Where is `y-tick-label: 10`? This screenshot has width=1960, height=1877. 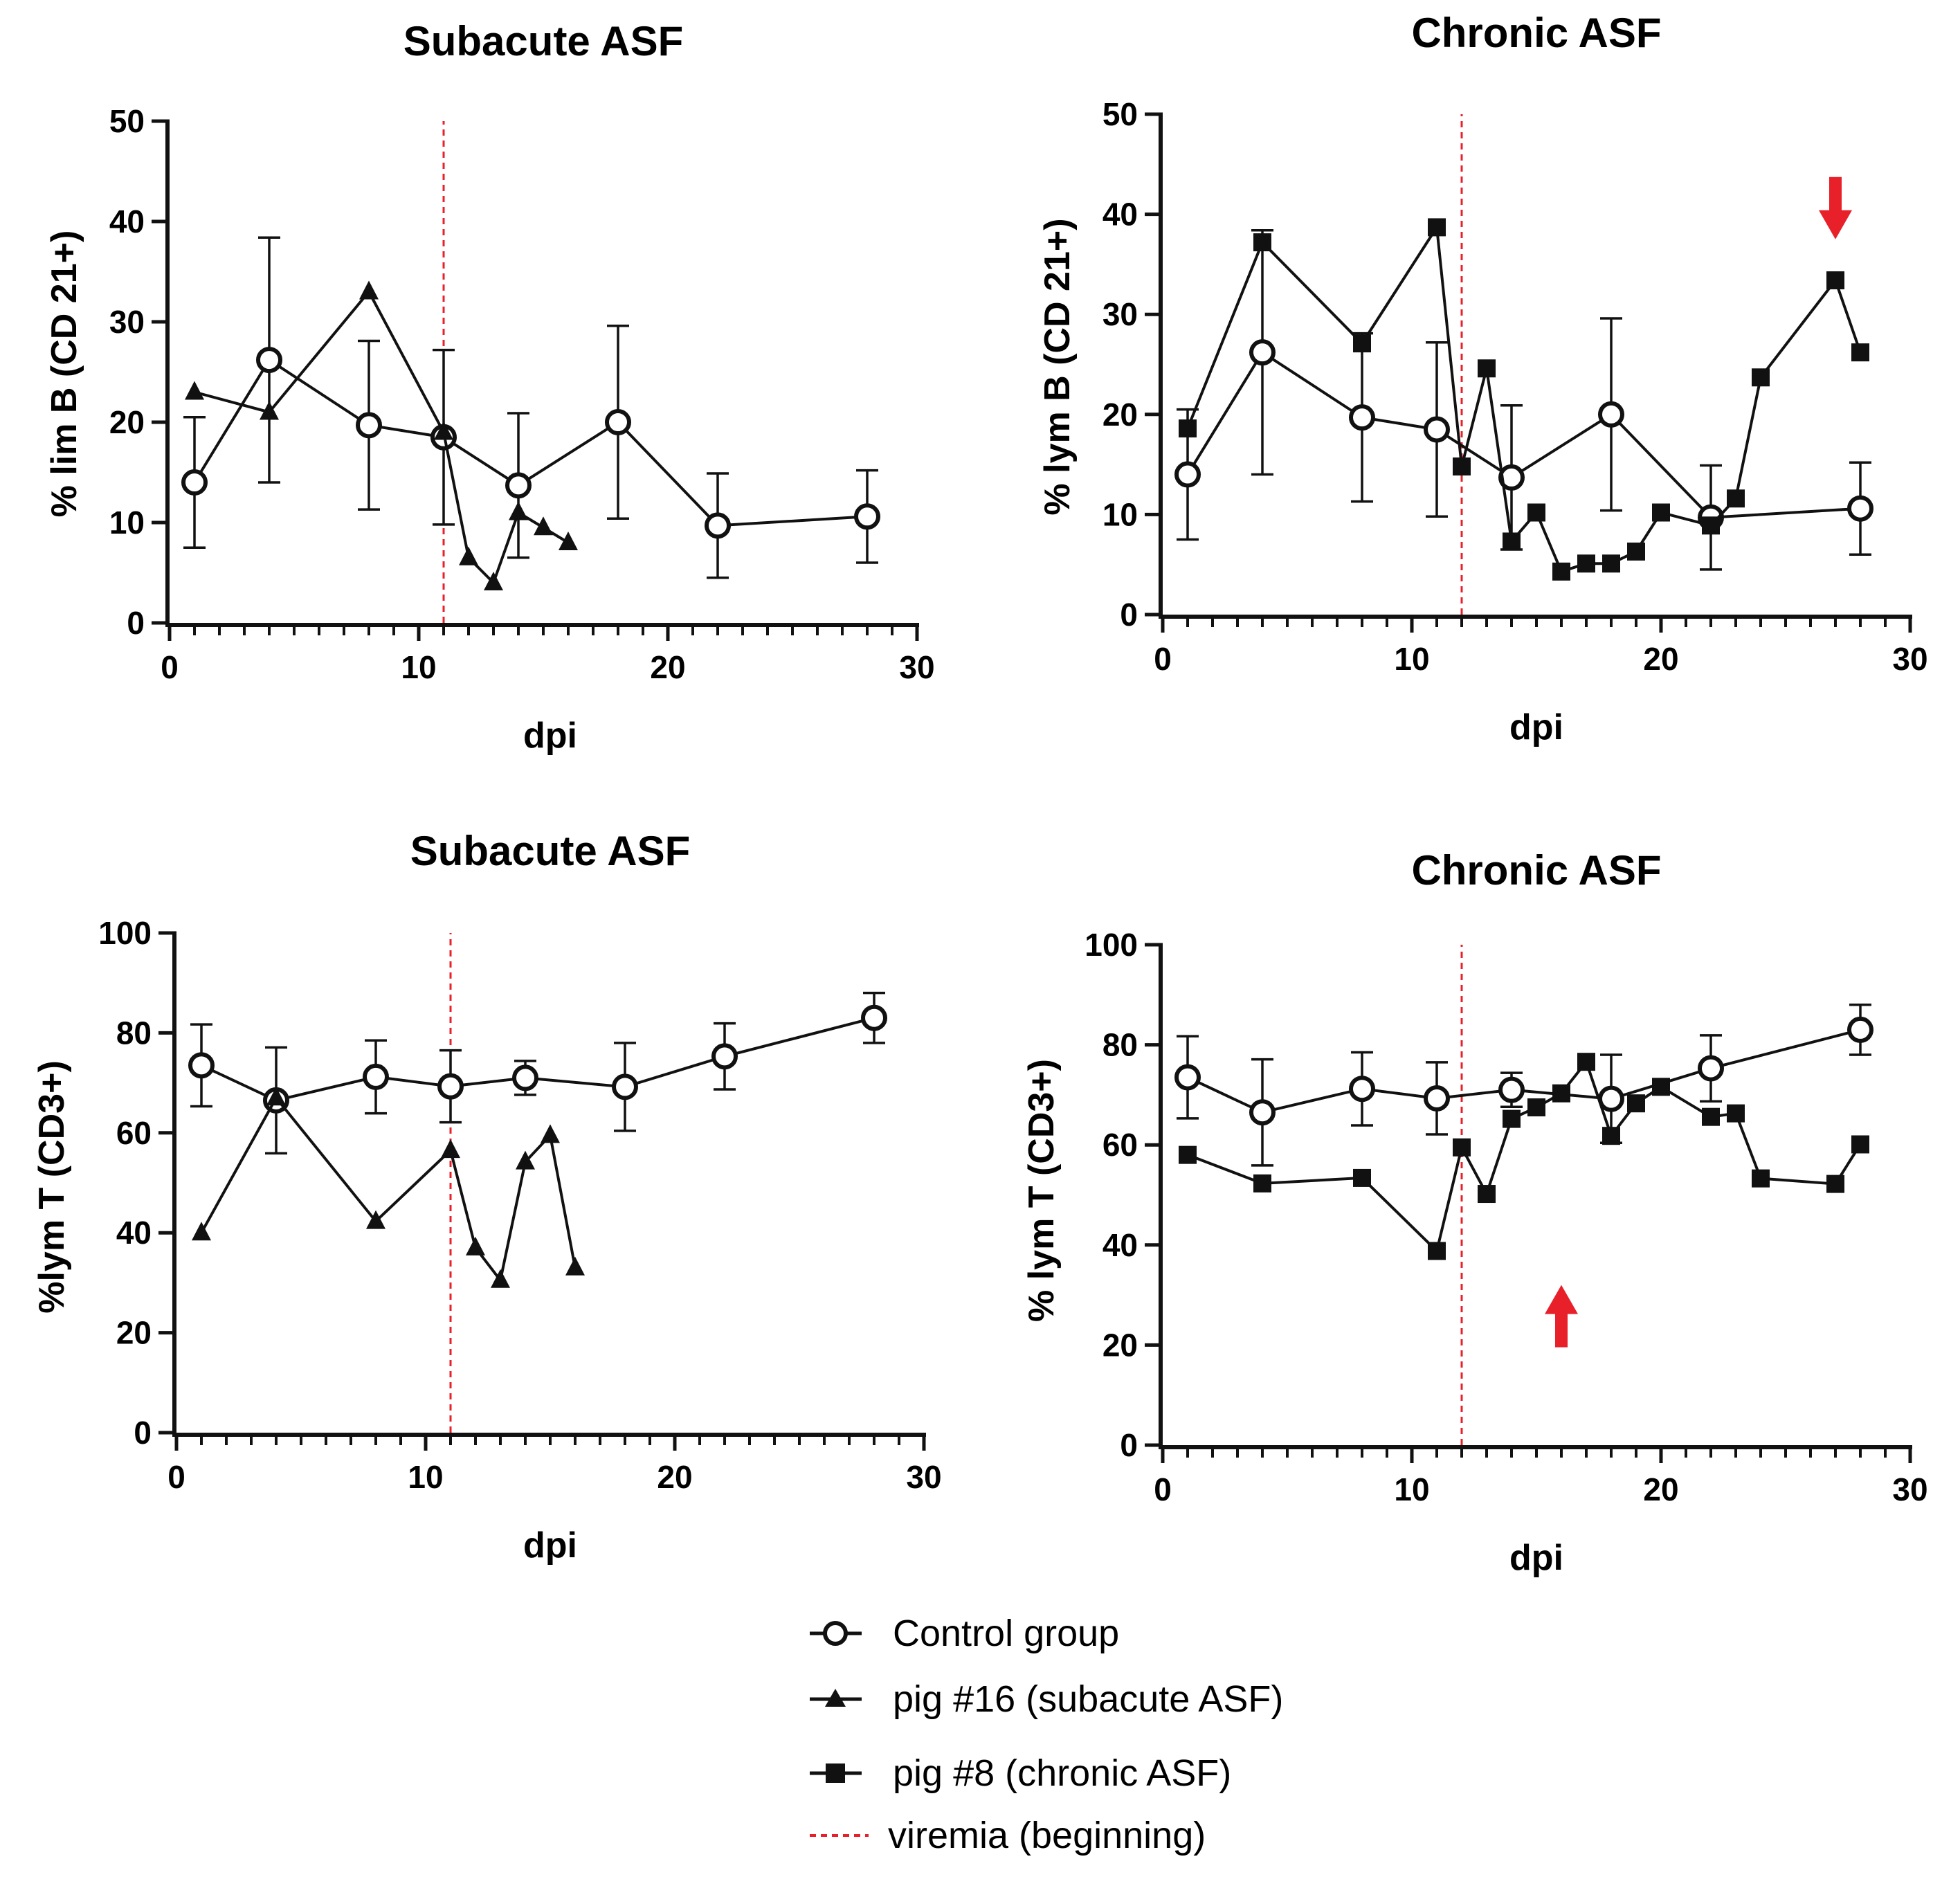
y-tick-label: 10 is located at coordinates (127, 523).